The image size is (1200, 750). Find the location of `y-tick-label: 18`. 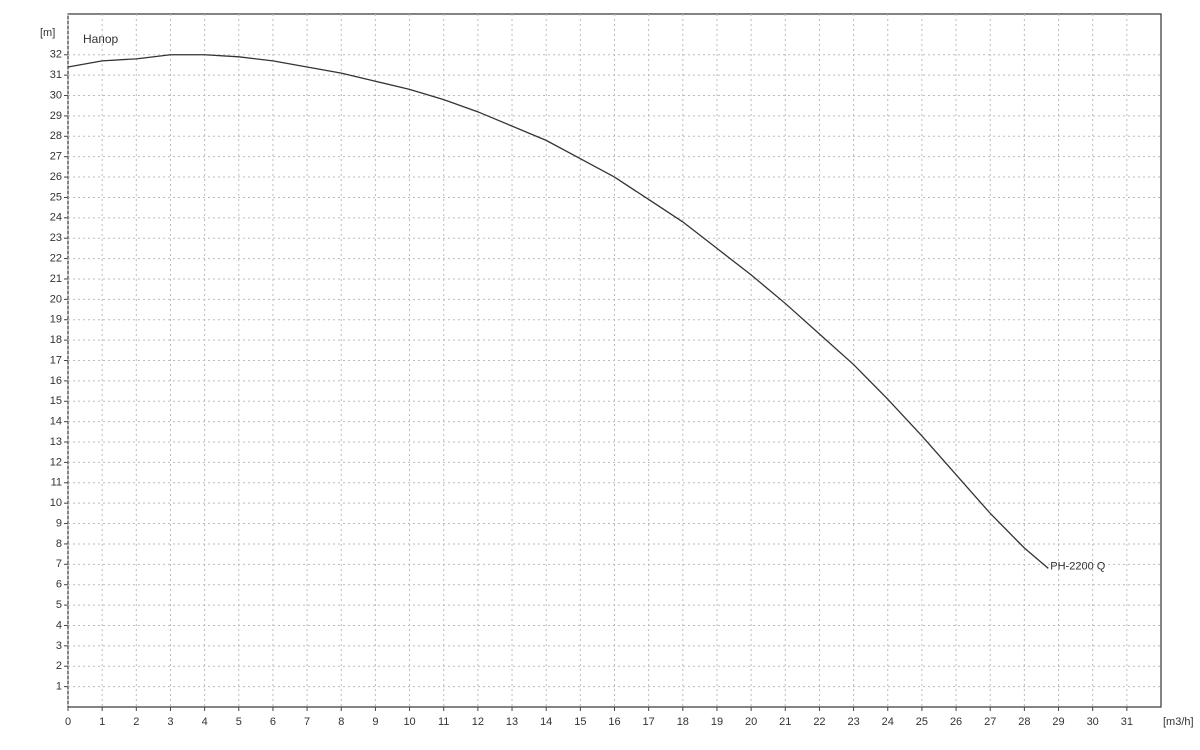

y-tick-label: 18 is located at coordinates (56, 340).